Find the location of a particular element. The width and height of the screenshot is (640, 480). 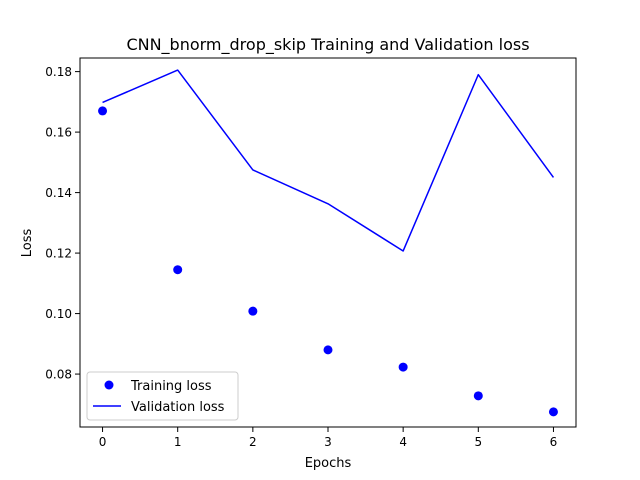

x-tick-label: 2 is located at coordinates (253, 442).